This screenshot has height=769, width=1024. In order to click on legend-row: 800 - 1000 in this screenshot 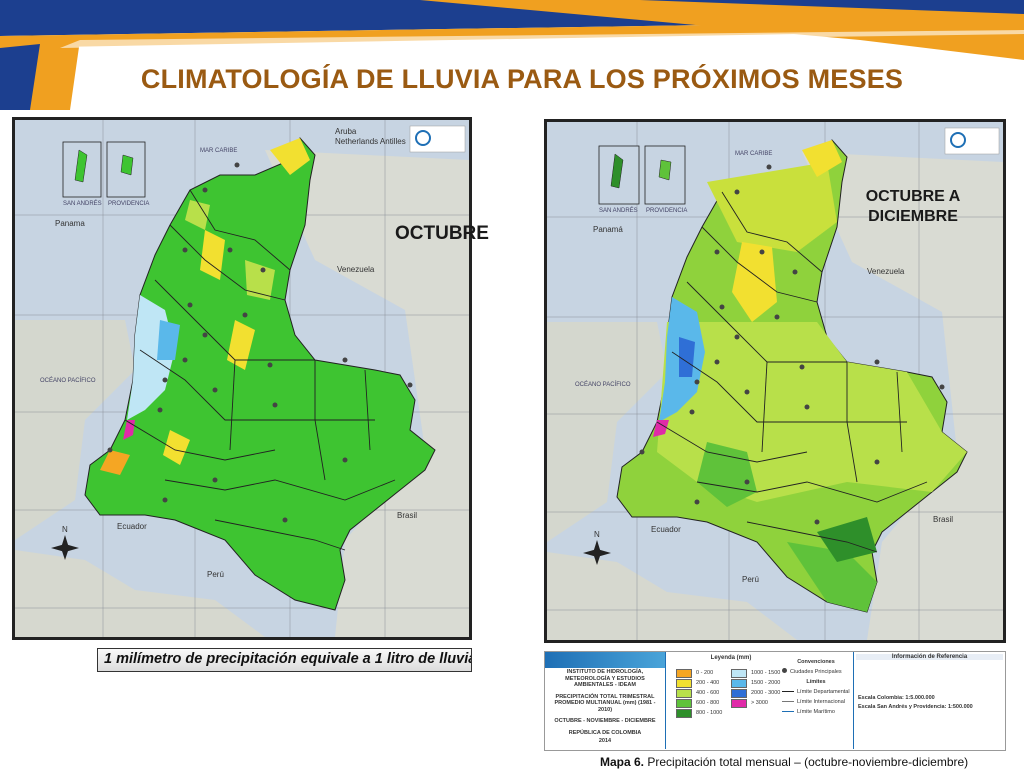, I will do `click(731, 713)`.